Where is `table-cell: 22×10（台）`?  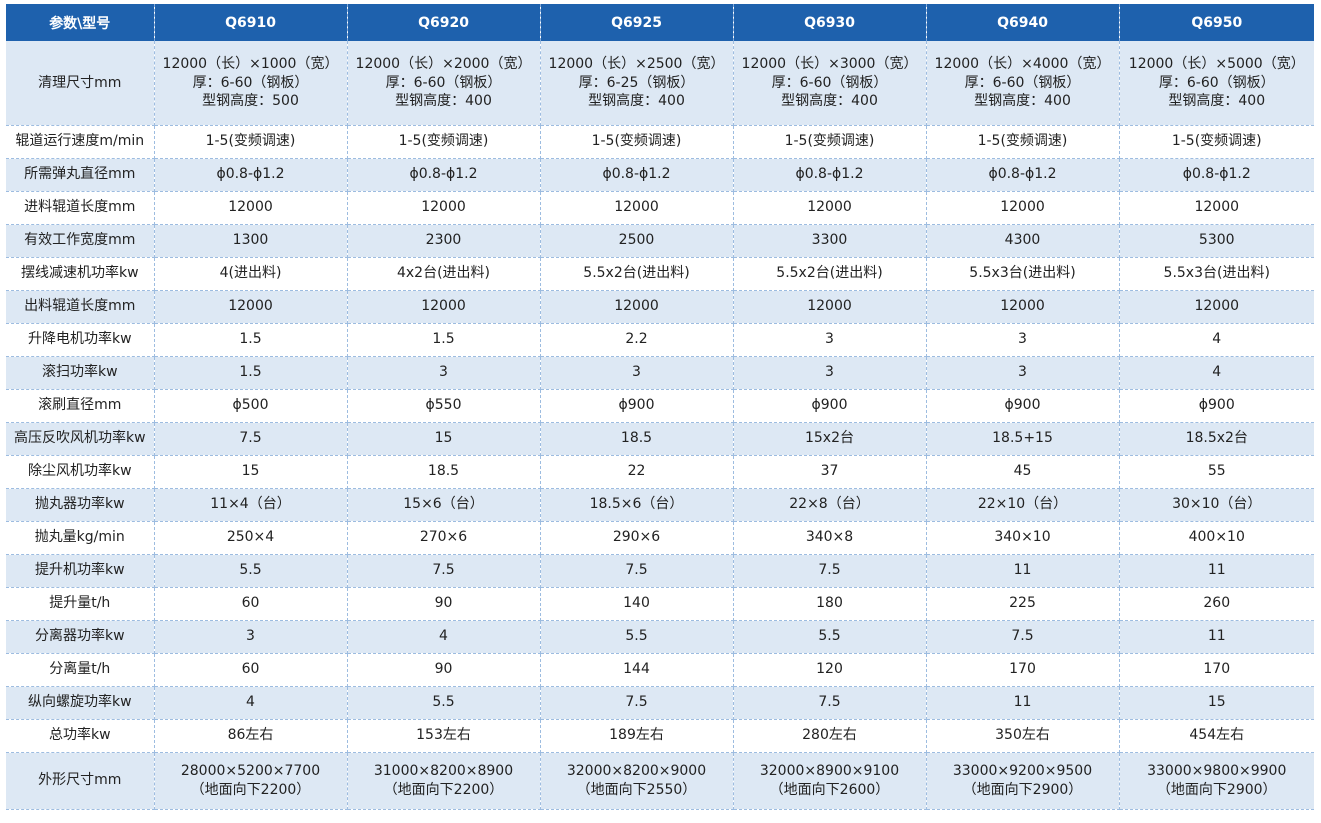 table-cell: 22×10（台） is located at coordinates (1023, 505).